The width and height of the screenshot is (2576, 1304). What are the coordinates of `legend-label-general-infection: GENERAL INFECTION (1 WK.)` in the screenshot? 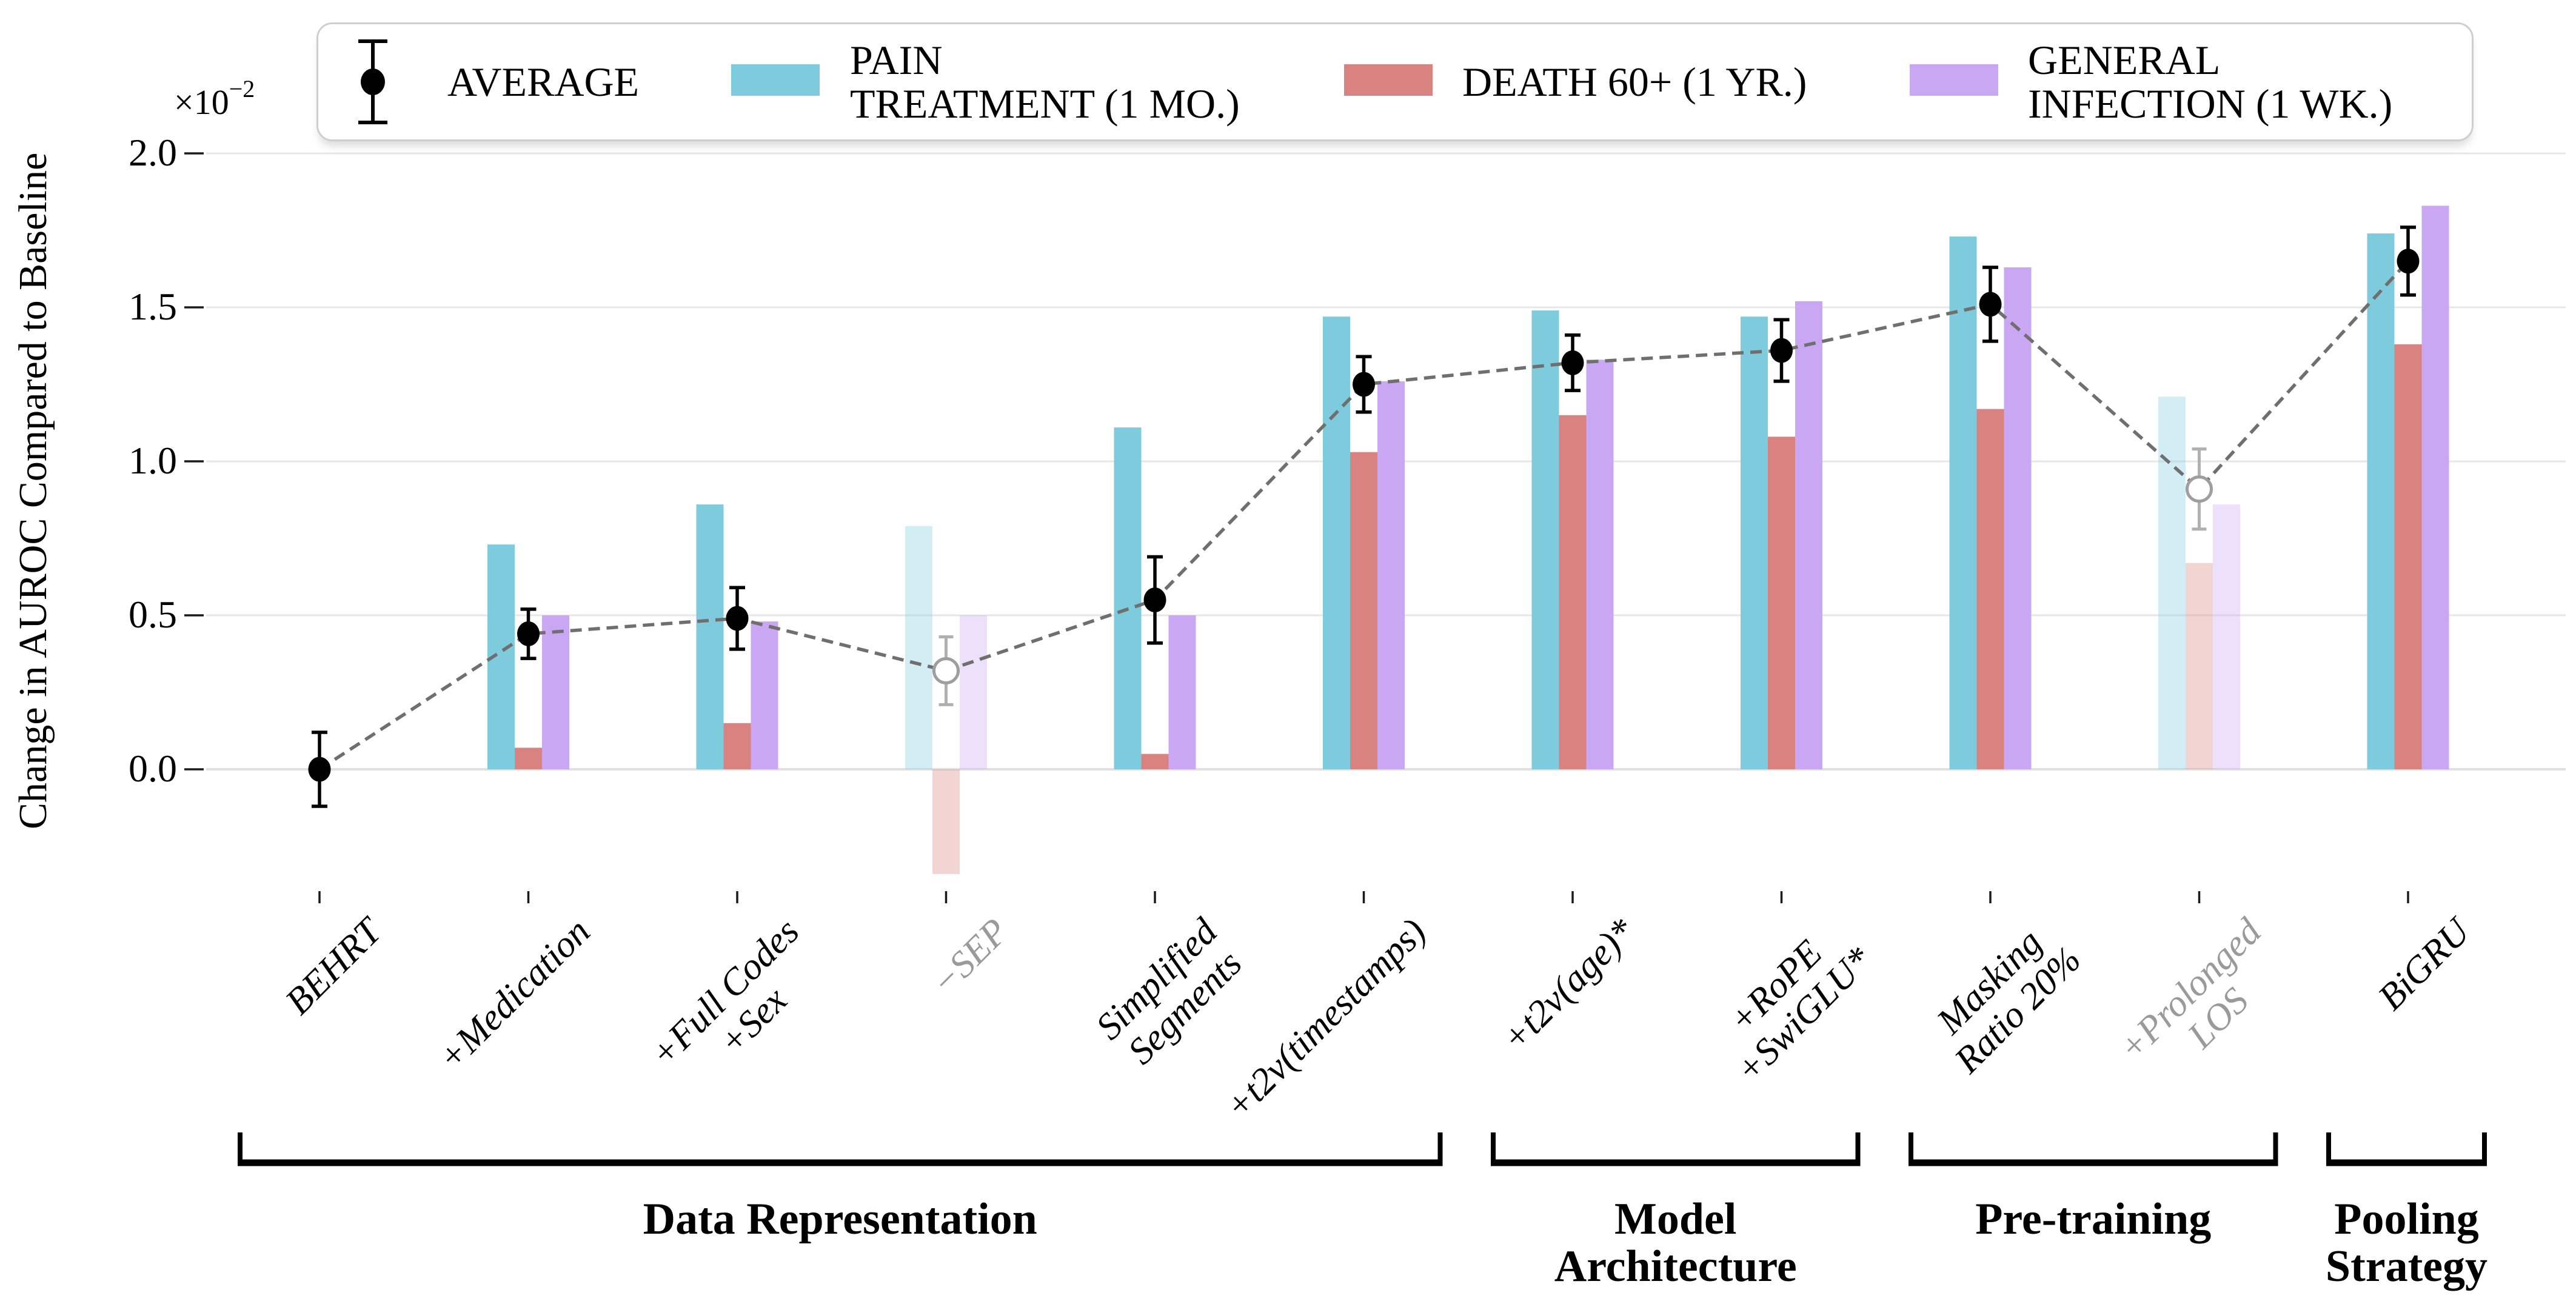 It's located at (2210, 82).